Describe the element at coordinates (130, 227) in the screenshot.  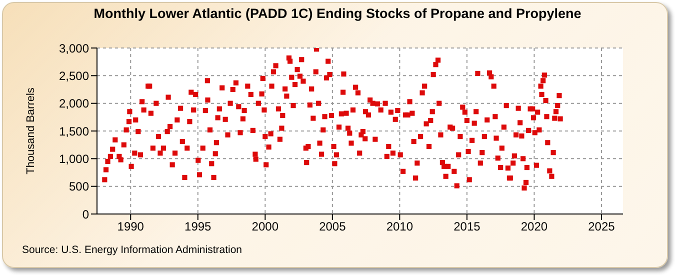
I see `x-tick-label: 1990` at that location.